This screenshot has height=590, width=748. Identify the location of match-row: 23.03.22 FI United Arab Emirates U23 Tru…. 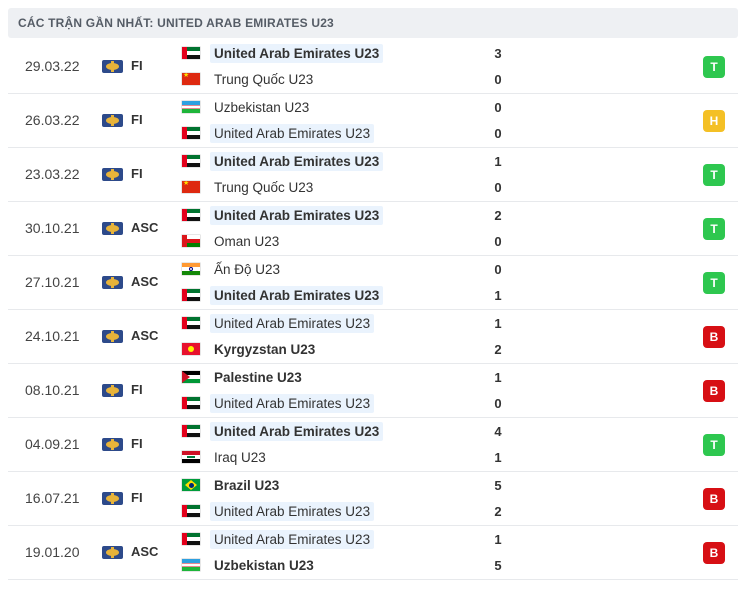
(373, 175).